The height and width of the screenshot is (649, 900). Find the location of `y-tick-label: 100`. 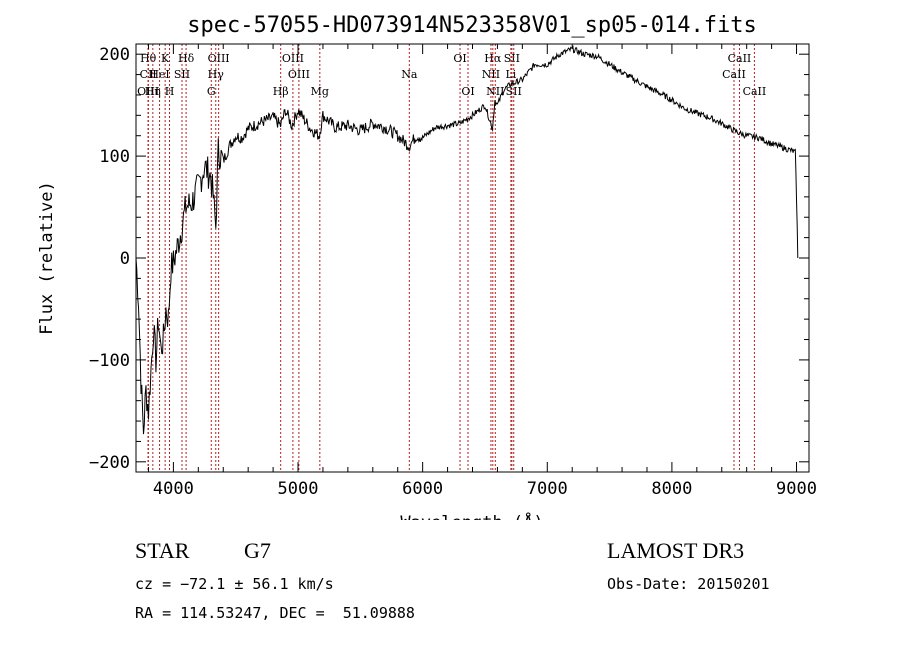

y-tick-label: 100 is located at coordinates (114, 157).